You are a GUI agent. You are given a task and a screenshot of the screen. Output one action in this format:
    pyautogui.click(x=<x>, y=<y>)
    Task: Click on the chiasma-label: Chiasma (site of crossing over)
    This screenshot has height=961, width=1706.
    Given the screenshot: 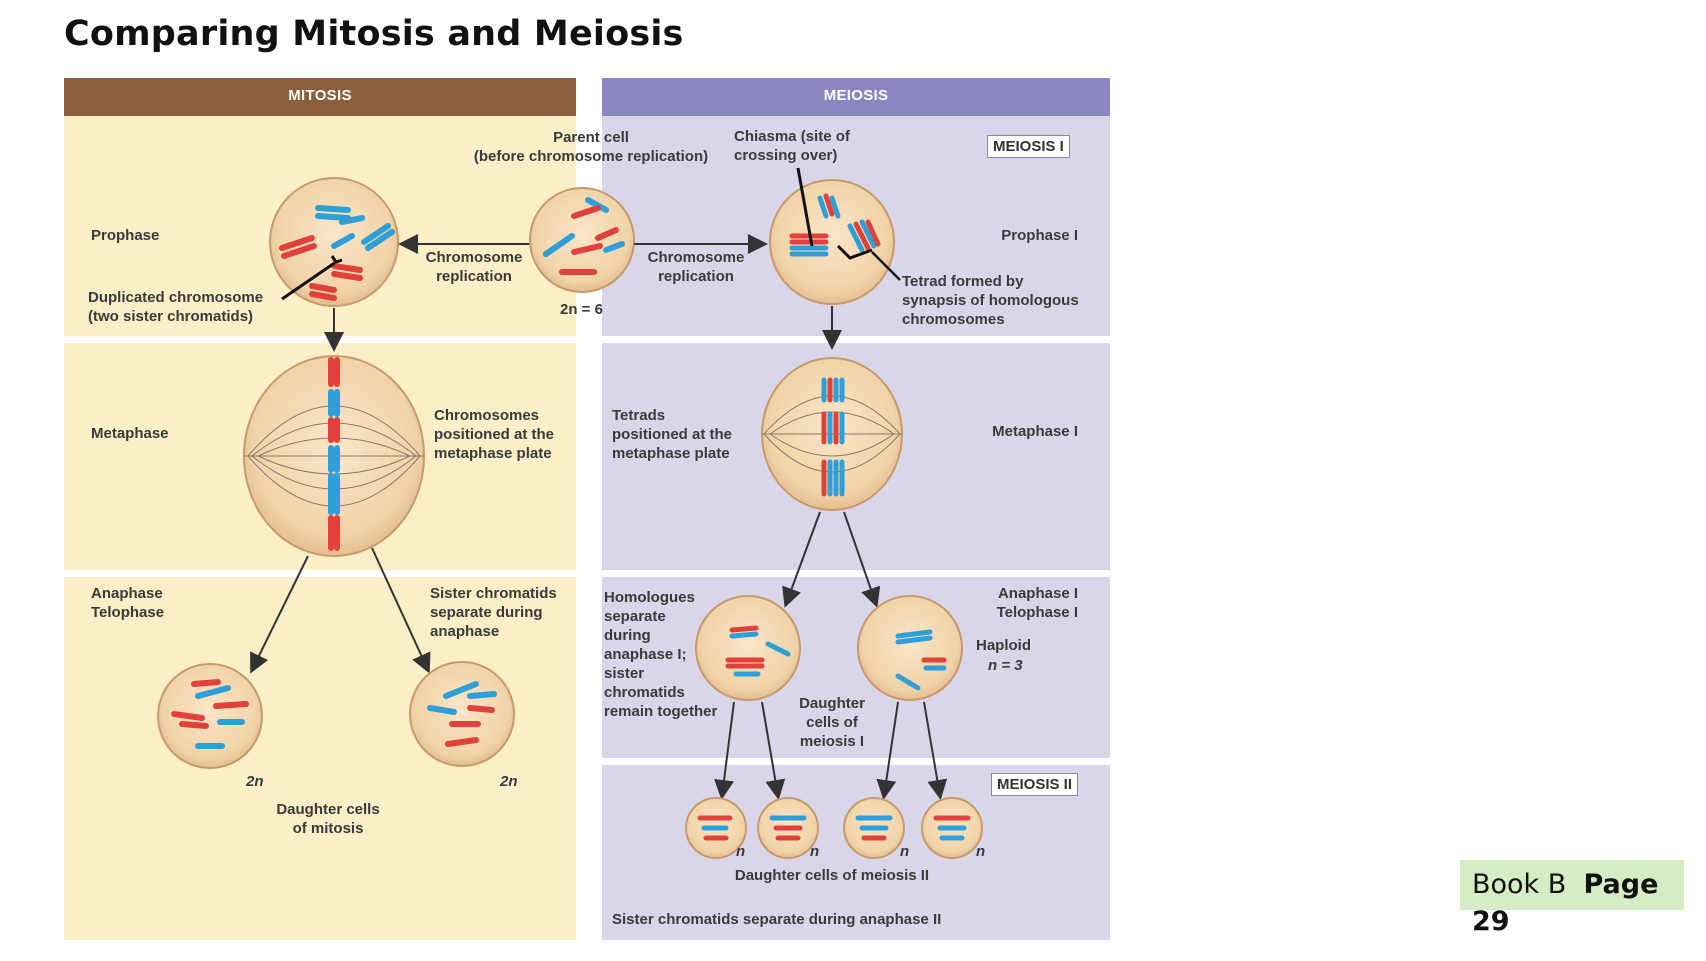 What is the action you would take?
    pyautogui.click(x=792, y=146)
    